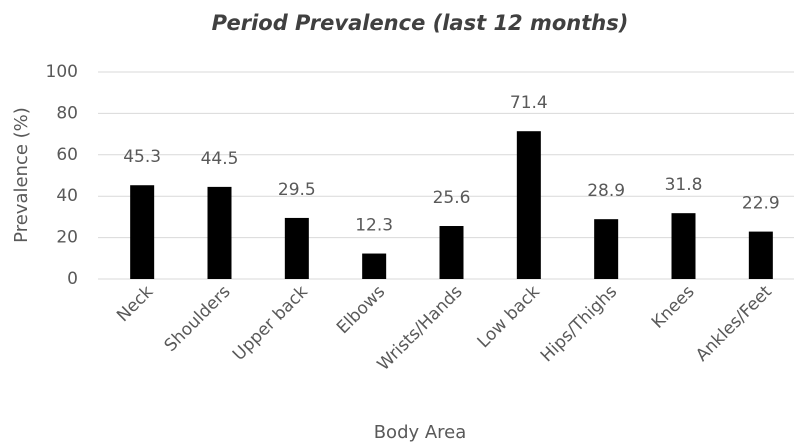 Image resolution: width=804 pixels, height=446 pixels. I want to click on data-label: 71.4, so click(529, 103).